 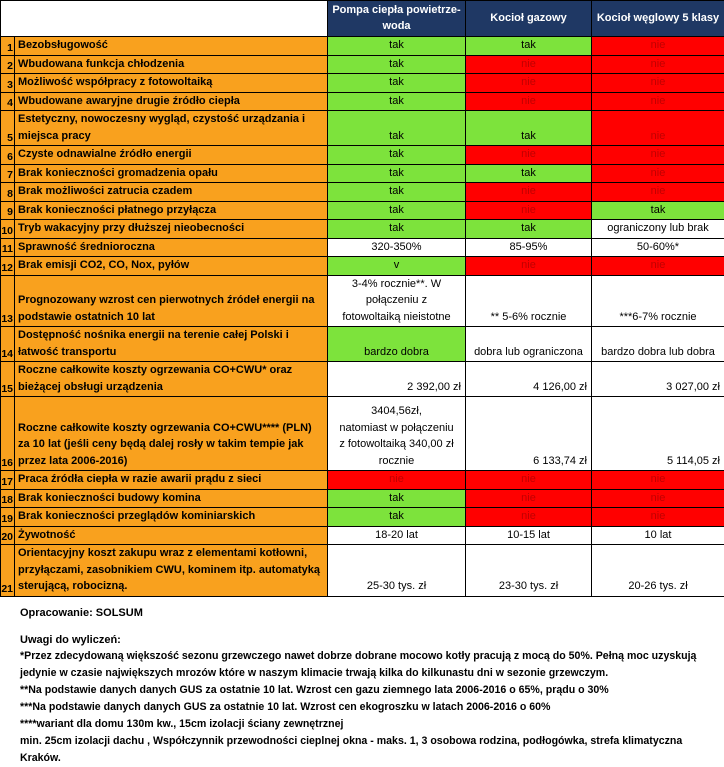 I want to click on row-number: 5, so click(x=8, y=128).